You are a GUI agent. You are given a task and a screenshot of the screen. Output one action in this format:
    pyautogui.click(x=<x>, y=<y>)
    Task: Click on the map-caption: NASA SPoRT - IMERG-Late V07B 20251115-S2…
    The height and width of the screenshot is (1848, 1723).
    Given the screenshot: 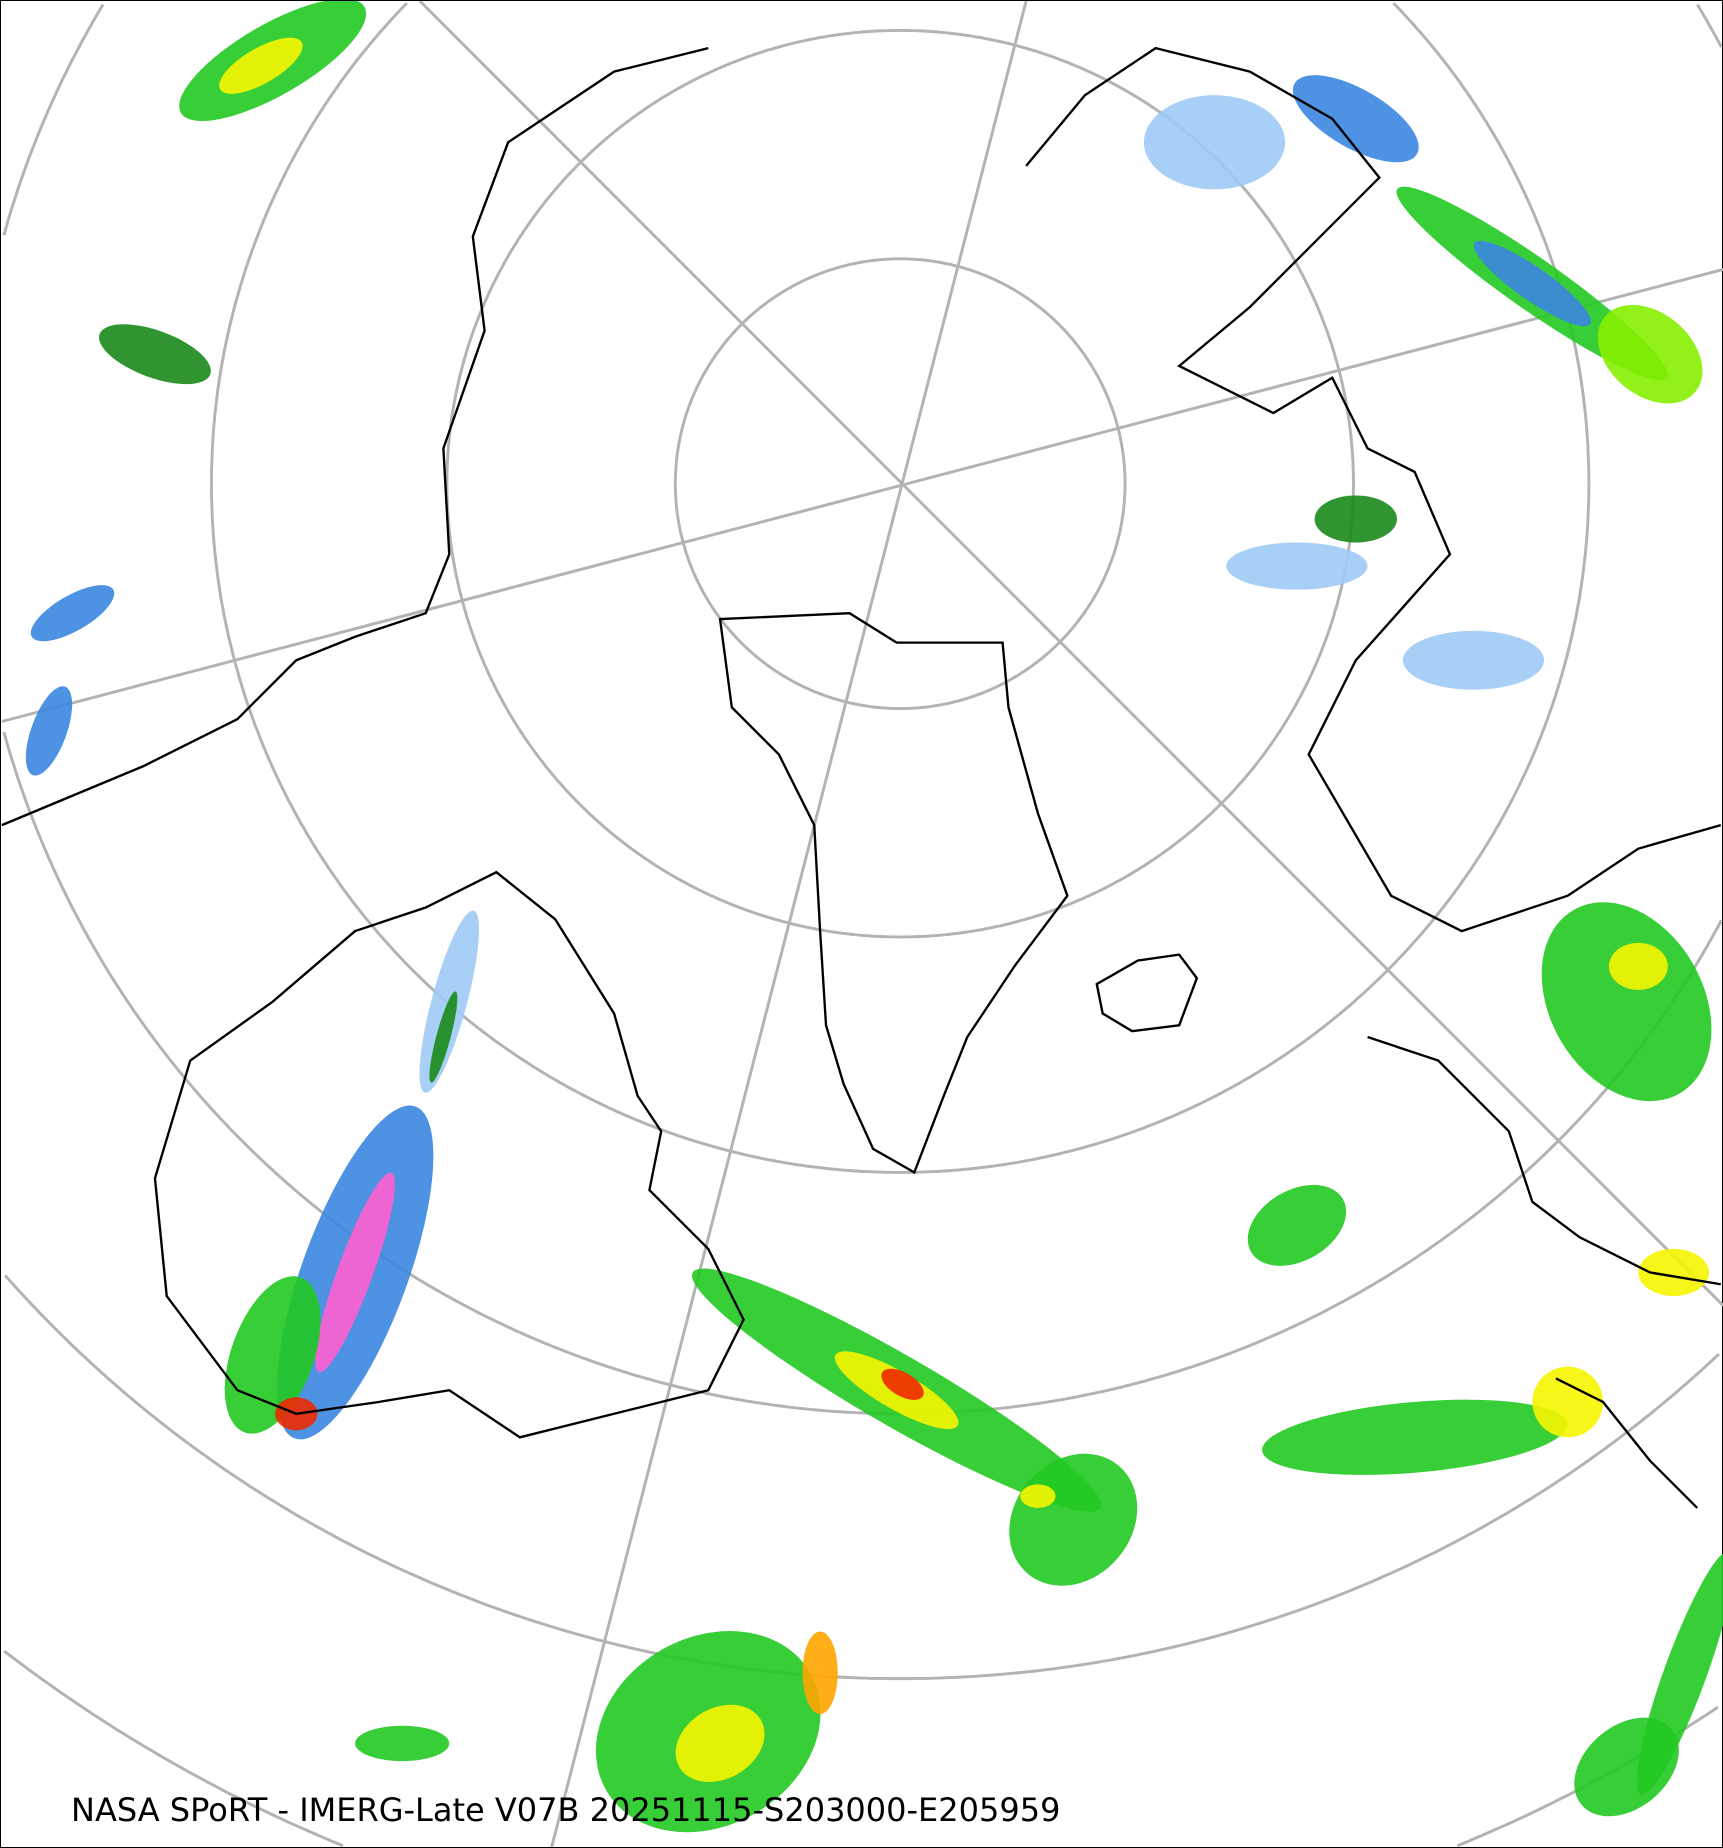 What is the action you would take?
    pyautogui.click(x=566, y=1810)
    